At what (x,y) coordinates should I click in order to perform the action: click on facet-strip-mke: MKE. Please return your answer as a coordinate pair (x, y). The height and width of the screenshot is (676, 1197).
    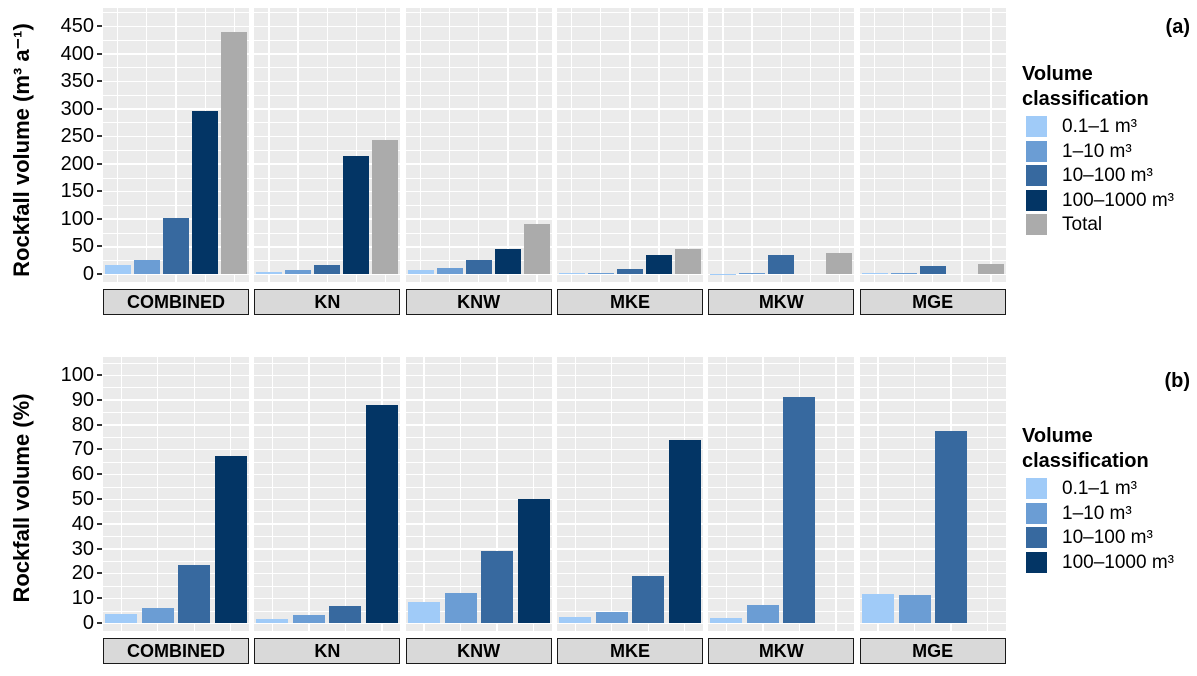
    Looking at the image, I should click on (629, 651).